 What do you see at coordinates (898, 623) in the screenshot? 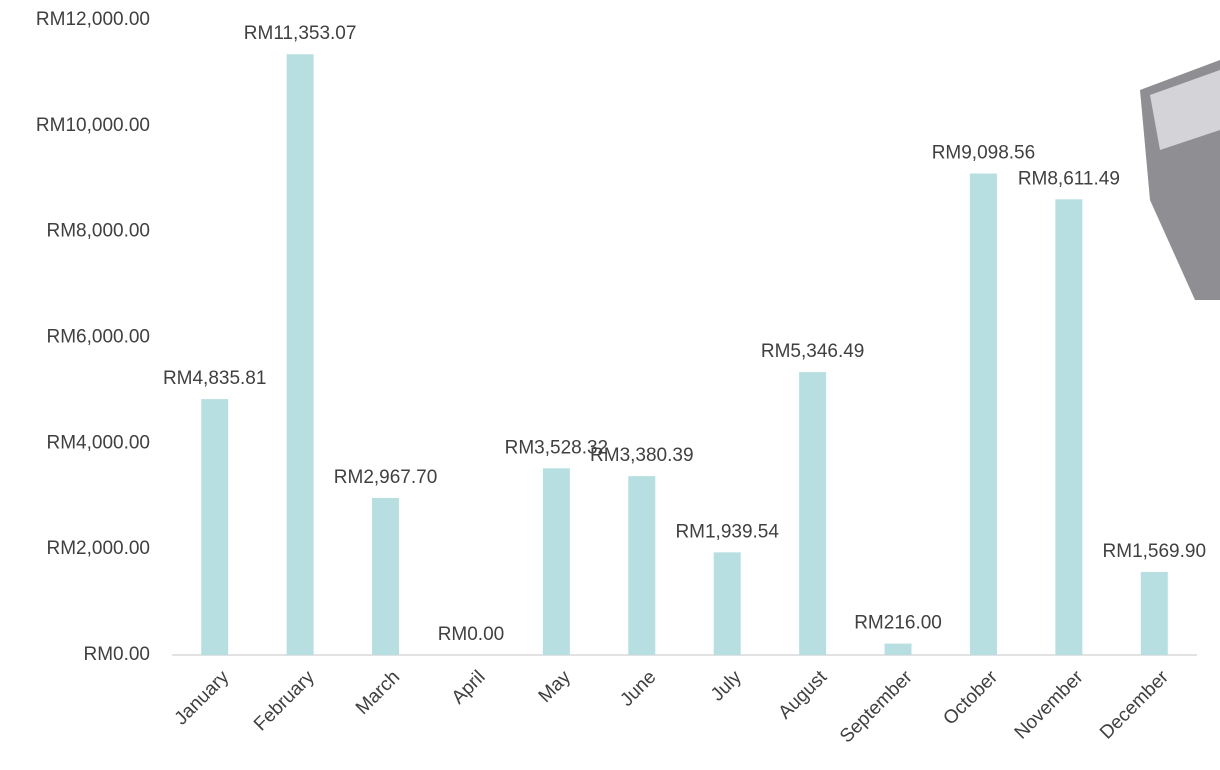
I see `data-label: RM216.00` at bounding box center [898, 623].